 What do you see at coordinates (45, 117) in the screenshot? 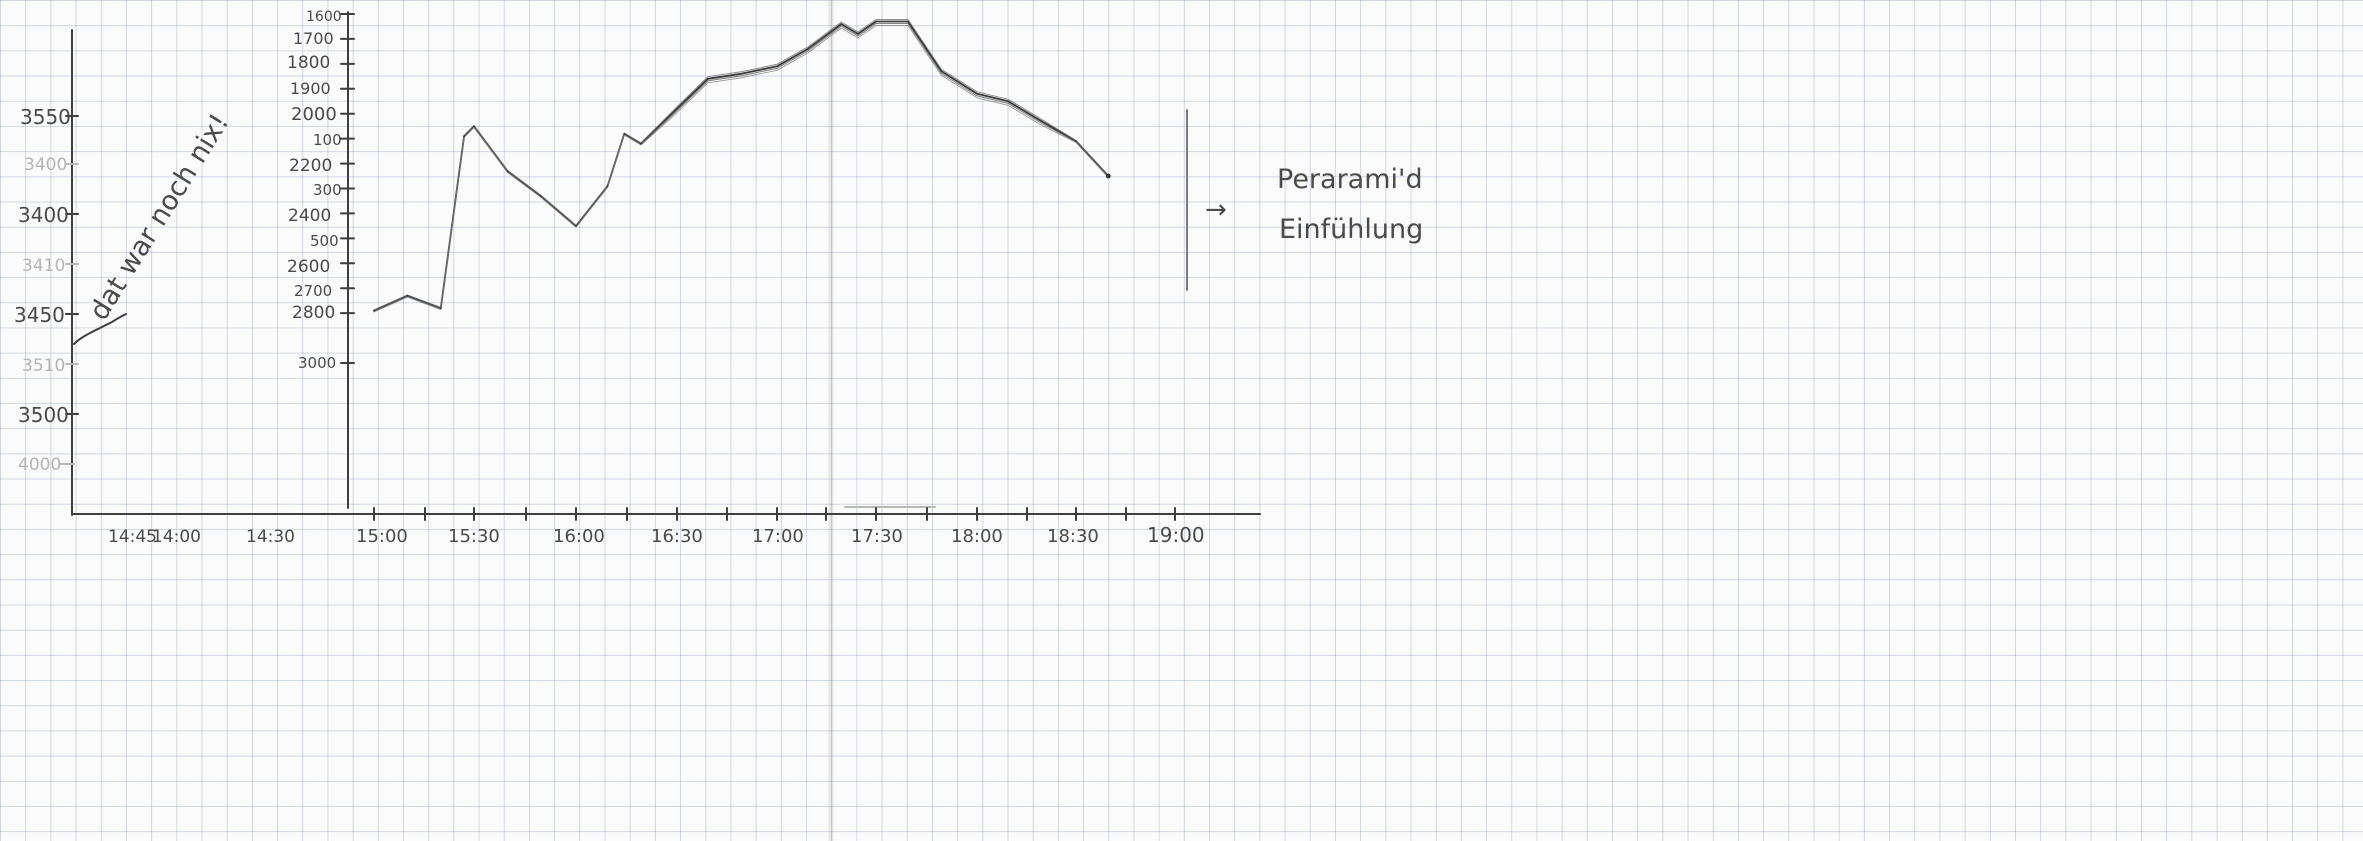
I see `left-tick-label: 3550` at bounding box center [45, 117].